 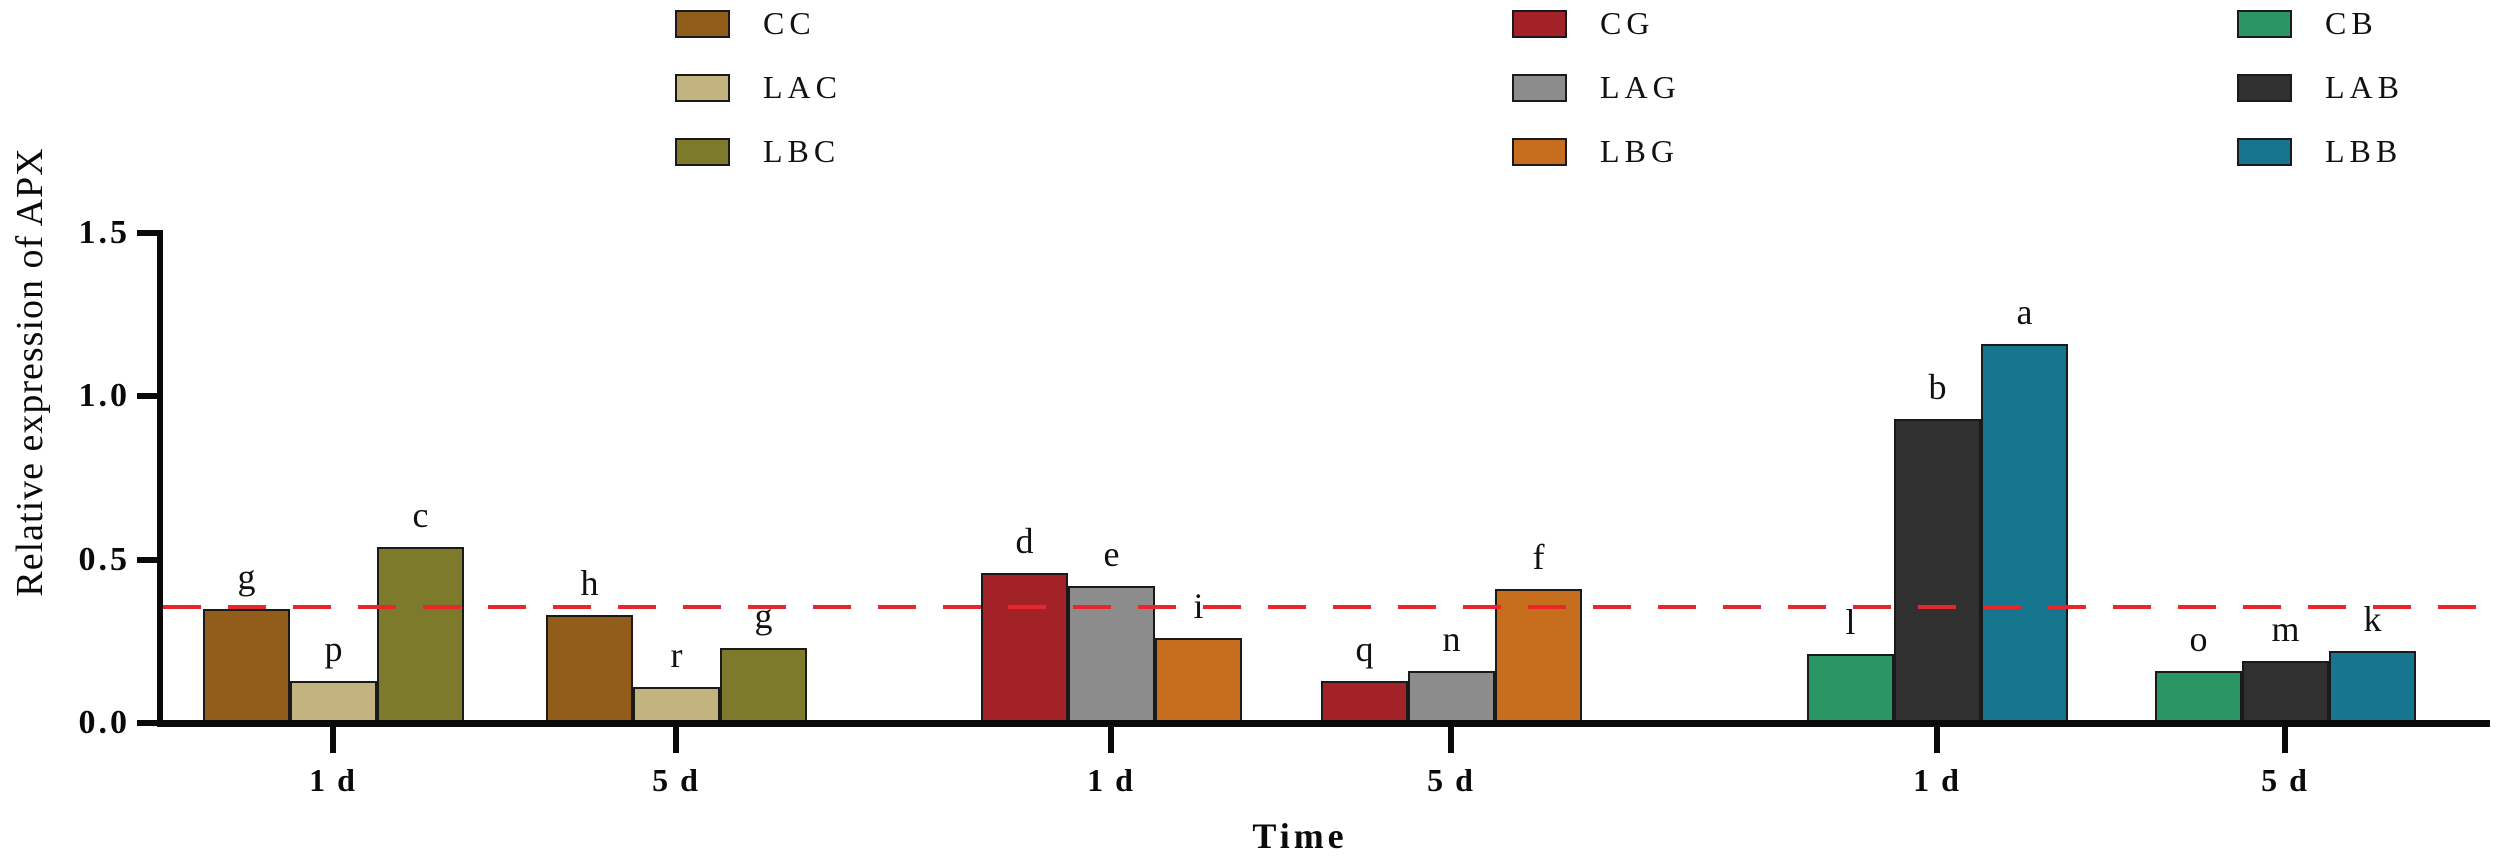 What do you see at coordinates (246, 667) in the screenshot?
I see `bar-cc-1d` at bounding box center [246, 667].